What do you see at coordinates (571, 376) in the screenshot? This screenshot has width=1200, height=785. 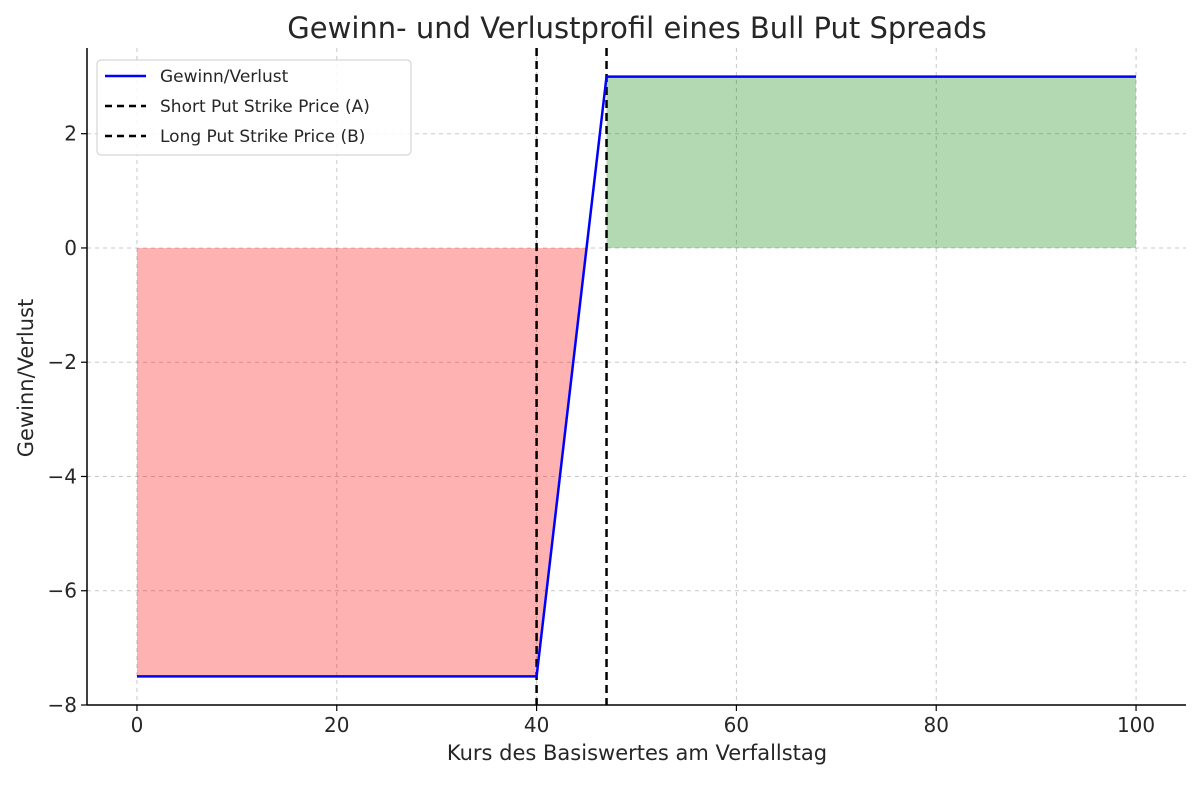 I see `strike-lines` at bounding box center [571, 376].